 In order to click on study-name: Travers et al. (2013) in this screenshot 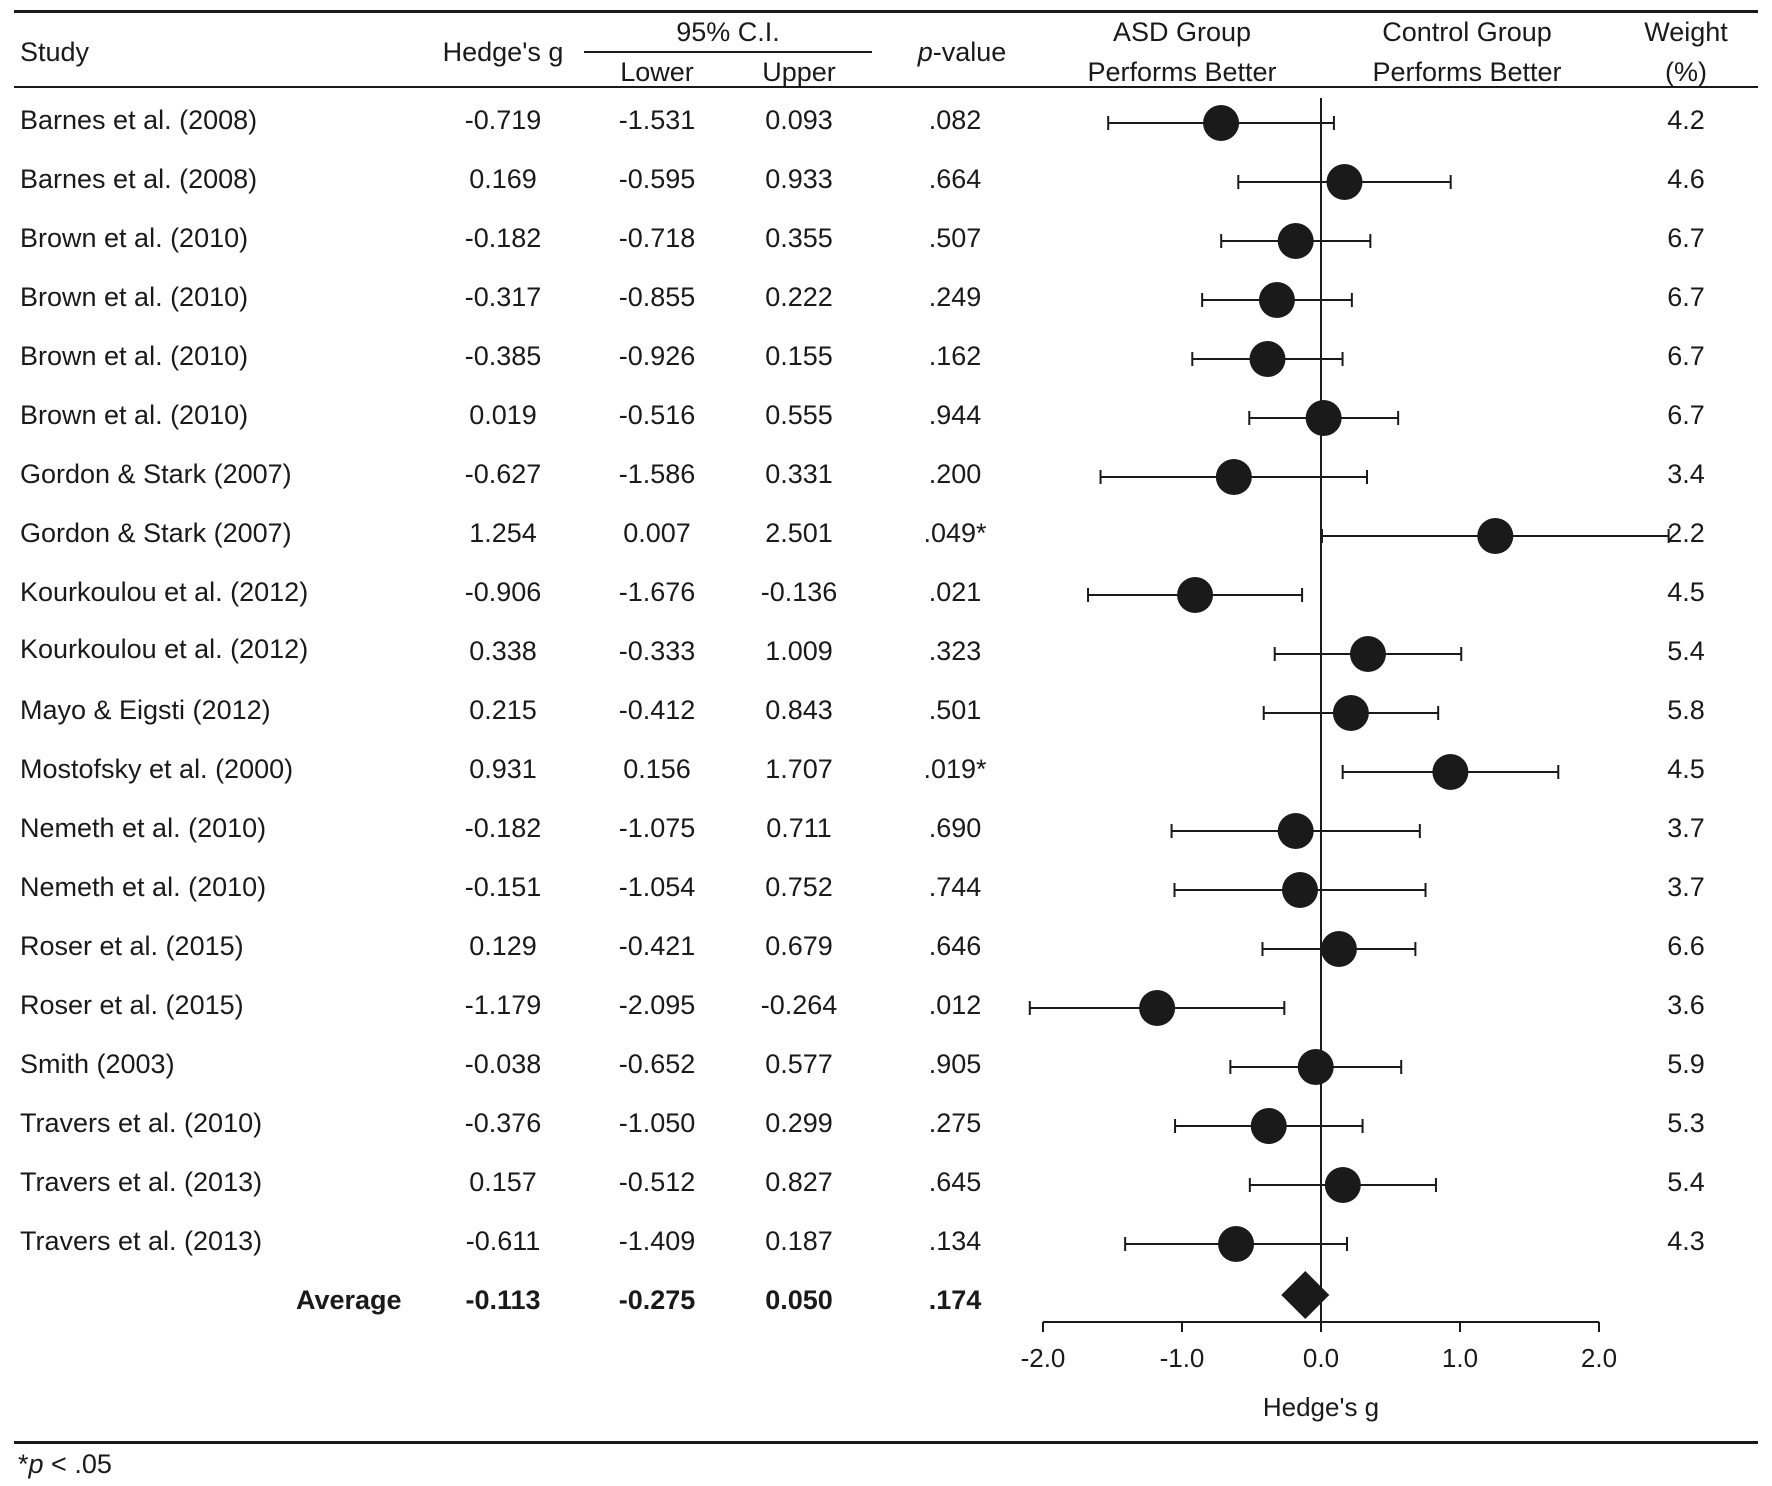, I will do `click(141, 1241)`.